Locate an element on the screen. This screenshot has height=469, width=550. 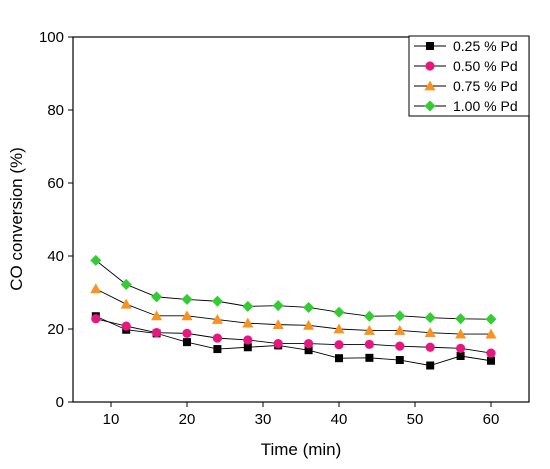
series-line-0-75-pd is located at coordinates (293, 311).